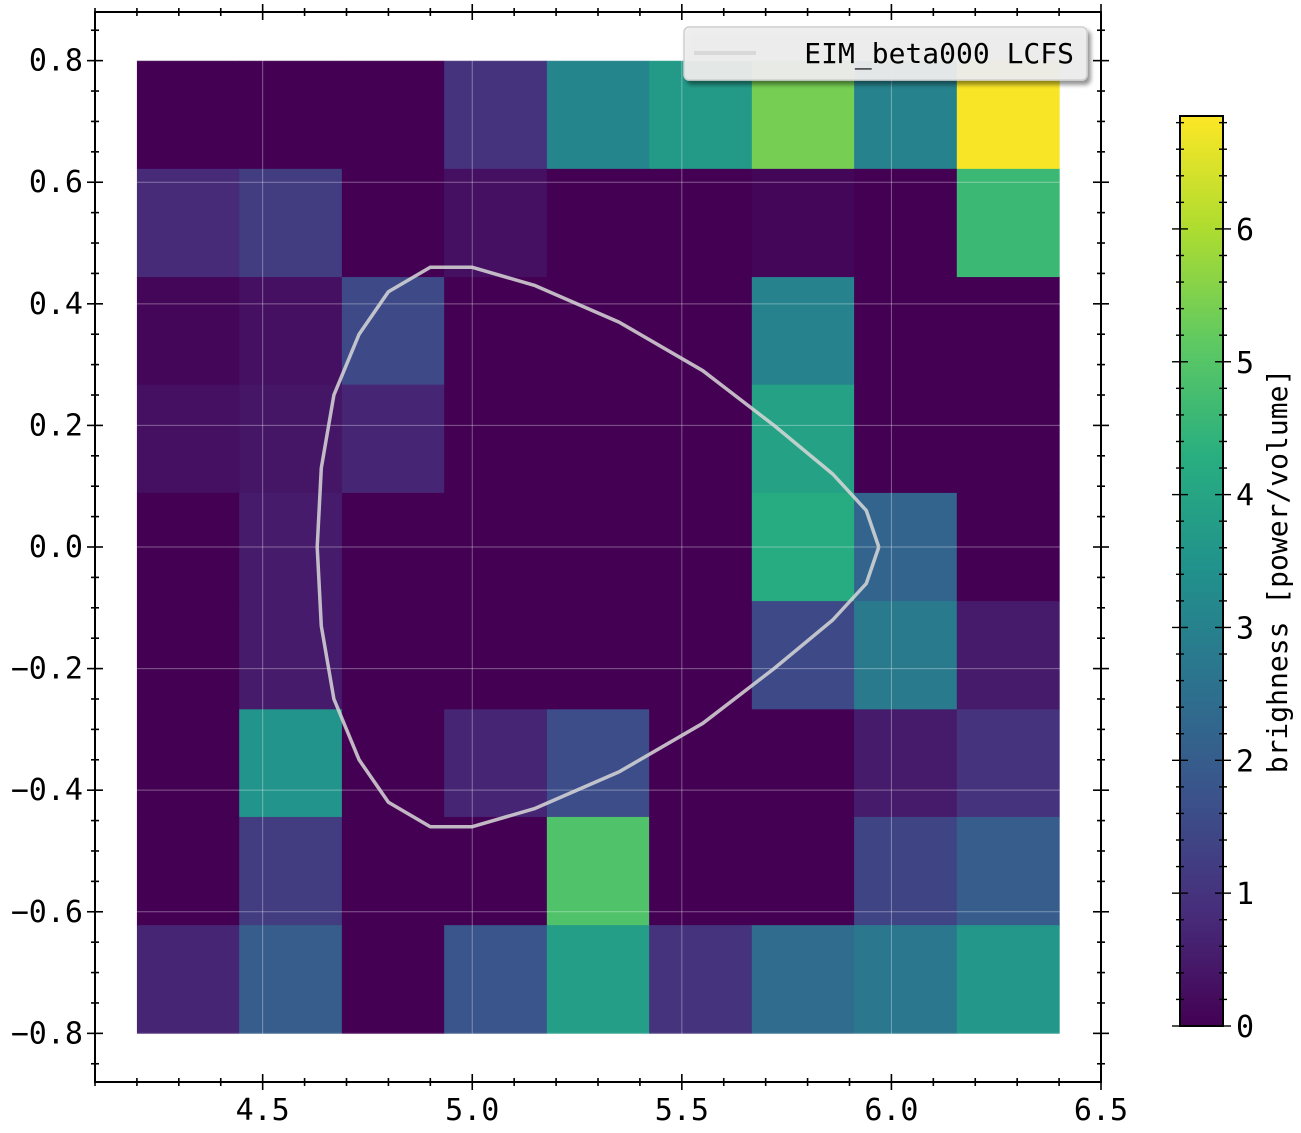 The image size is (1301, 1133). I want to click on colorbar-tick-label: 1, so click(1245, 894).